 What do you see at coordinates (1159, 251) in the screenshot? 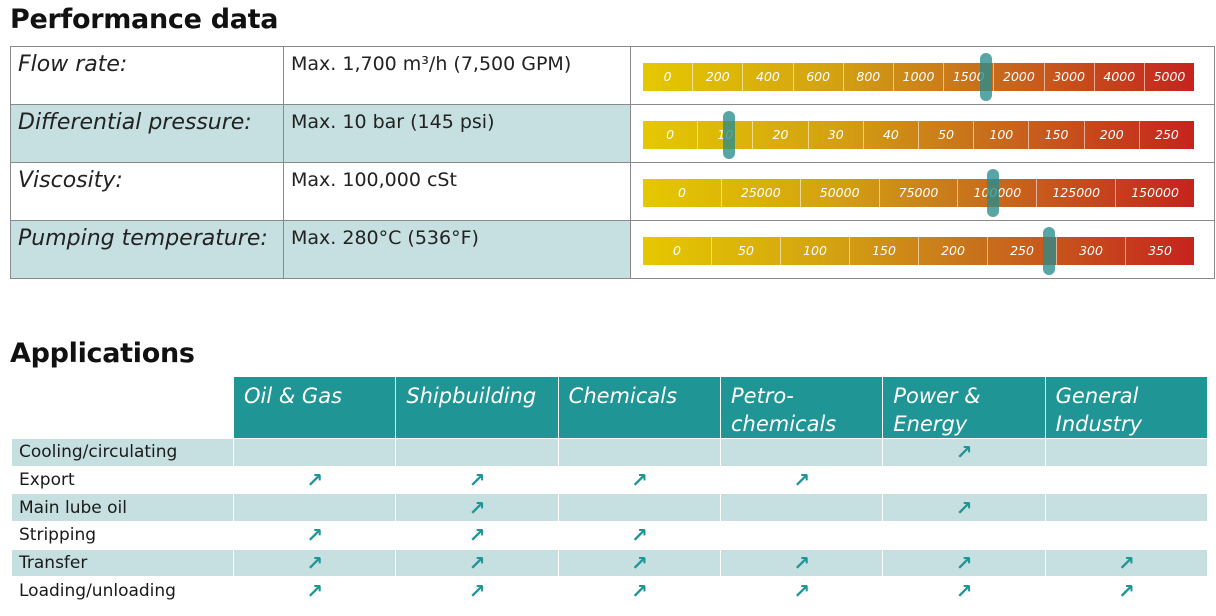
I see `gauge-tick-label: 350` at bounding box center [1159, 251].